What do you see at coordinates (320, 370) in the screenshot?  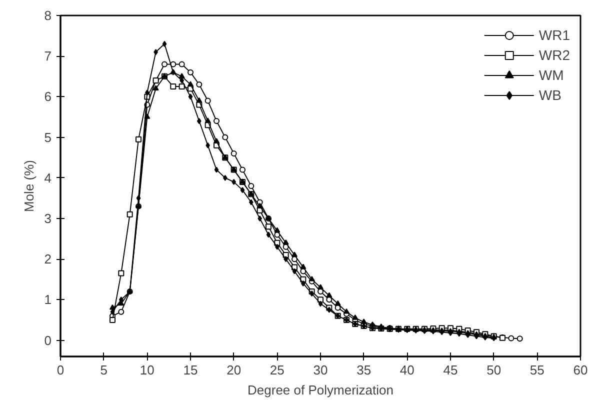 I see `x-tick-label: 30` at bounding box center [320, 370].